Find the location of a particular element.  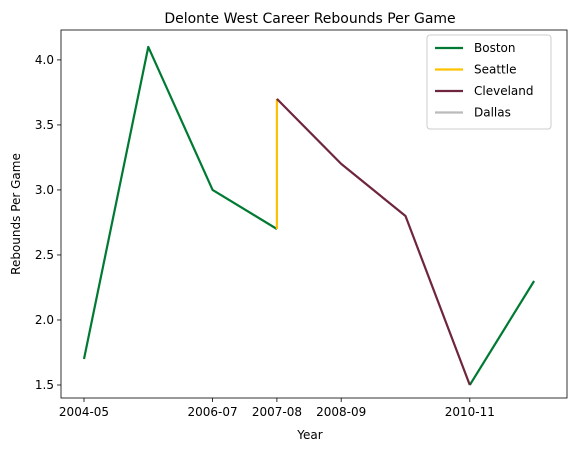

y-tick-label: 2.5 is located at coordinates (44, 255).